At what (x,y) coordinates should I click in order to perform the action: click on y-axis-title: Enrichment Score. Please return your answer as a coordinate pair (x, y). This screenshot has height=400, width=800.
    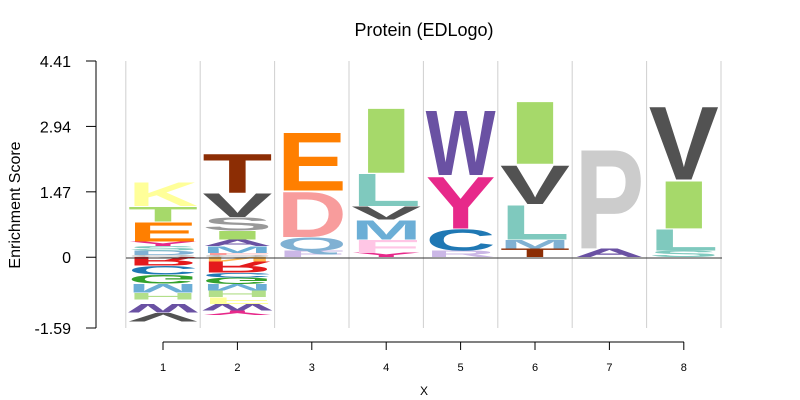
    Looking at the image, I should click on (15, 204).